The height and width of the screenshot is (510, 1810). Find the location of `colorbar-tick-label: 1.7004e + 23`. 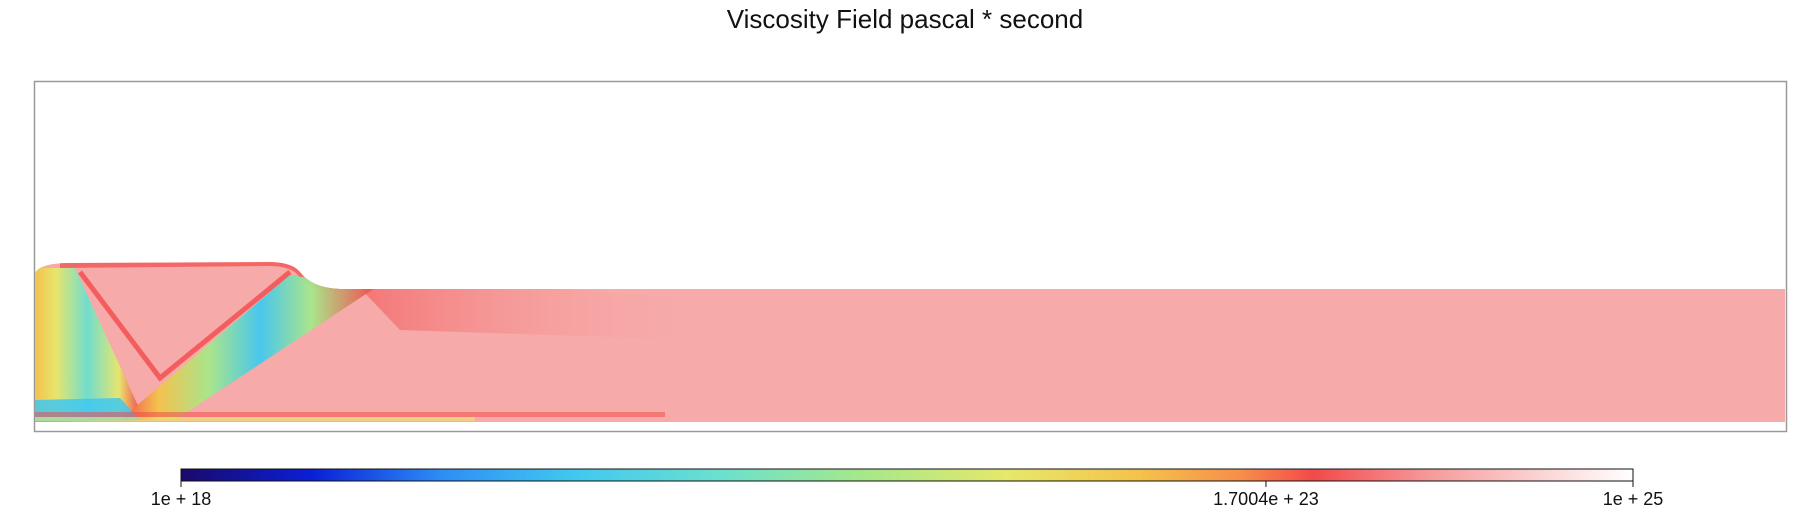

colorbar-tick-label: 1.7004e + 23 is located at coordinates (1266, 499).